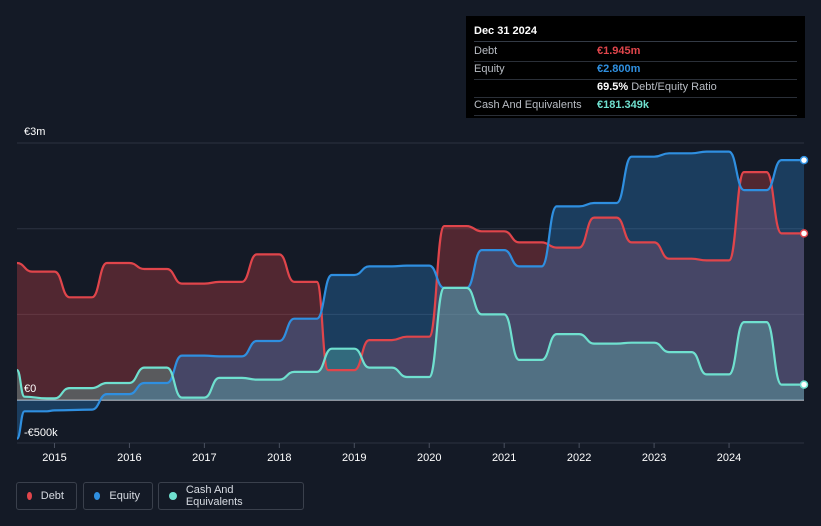 The height and width of the screenshot is (526, 821). I want to click on tooltip-row-equity: Equity €2.800m, so click(635, 71).